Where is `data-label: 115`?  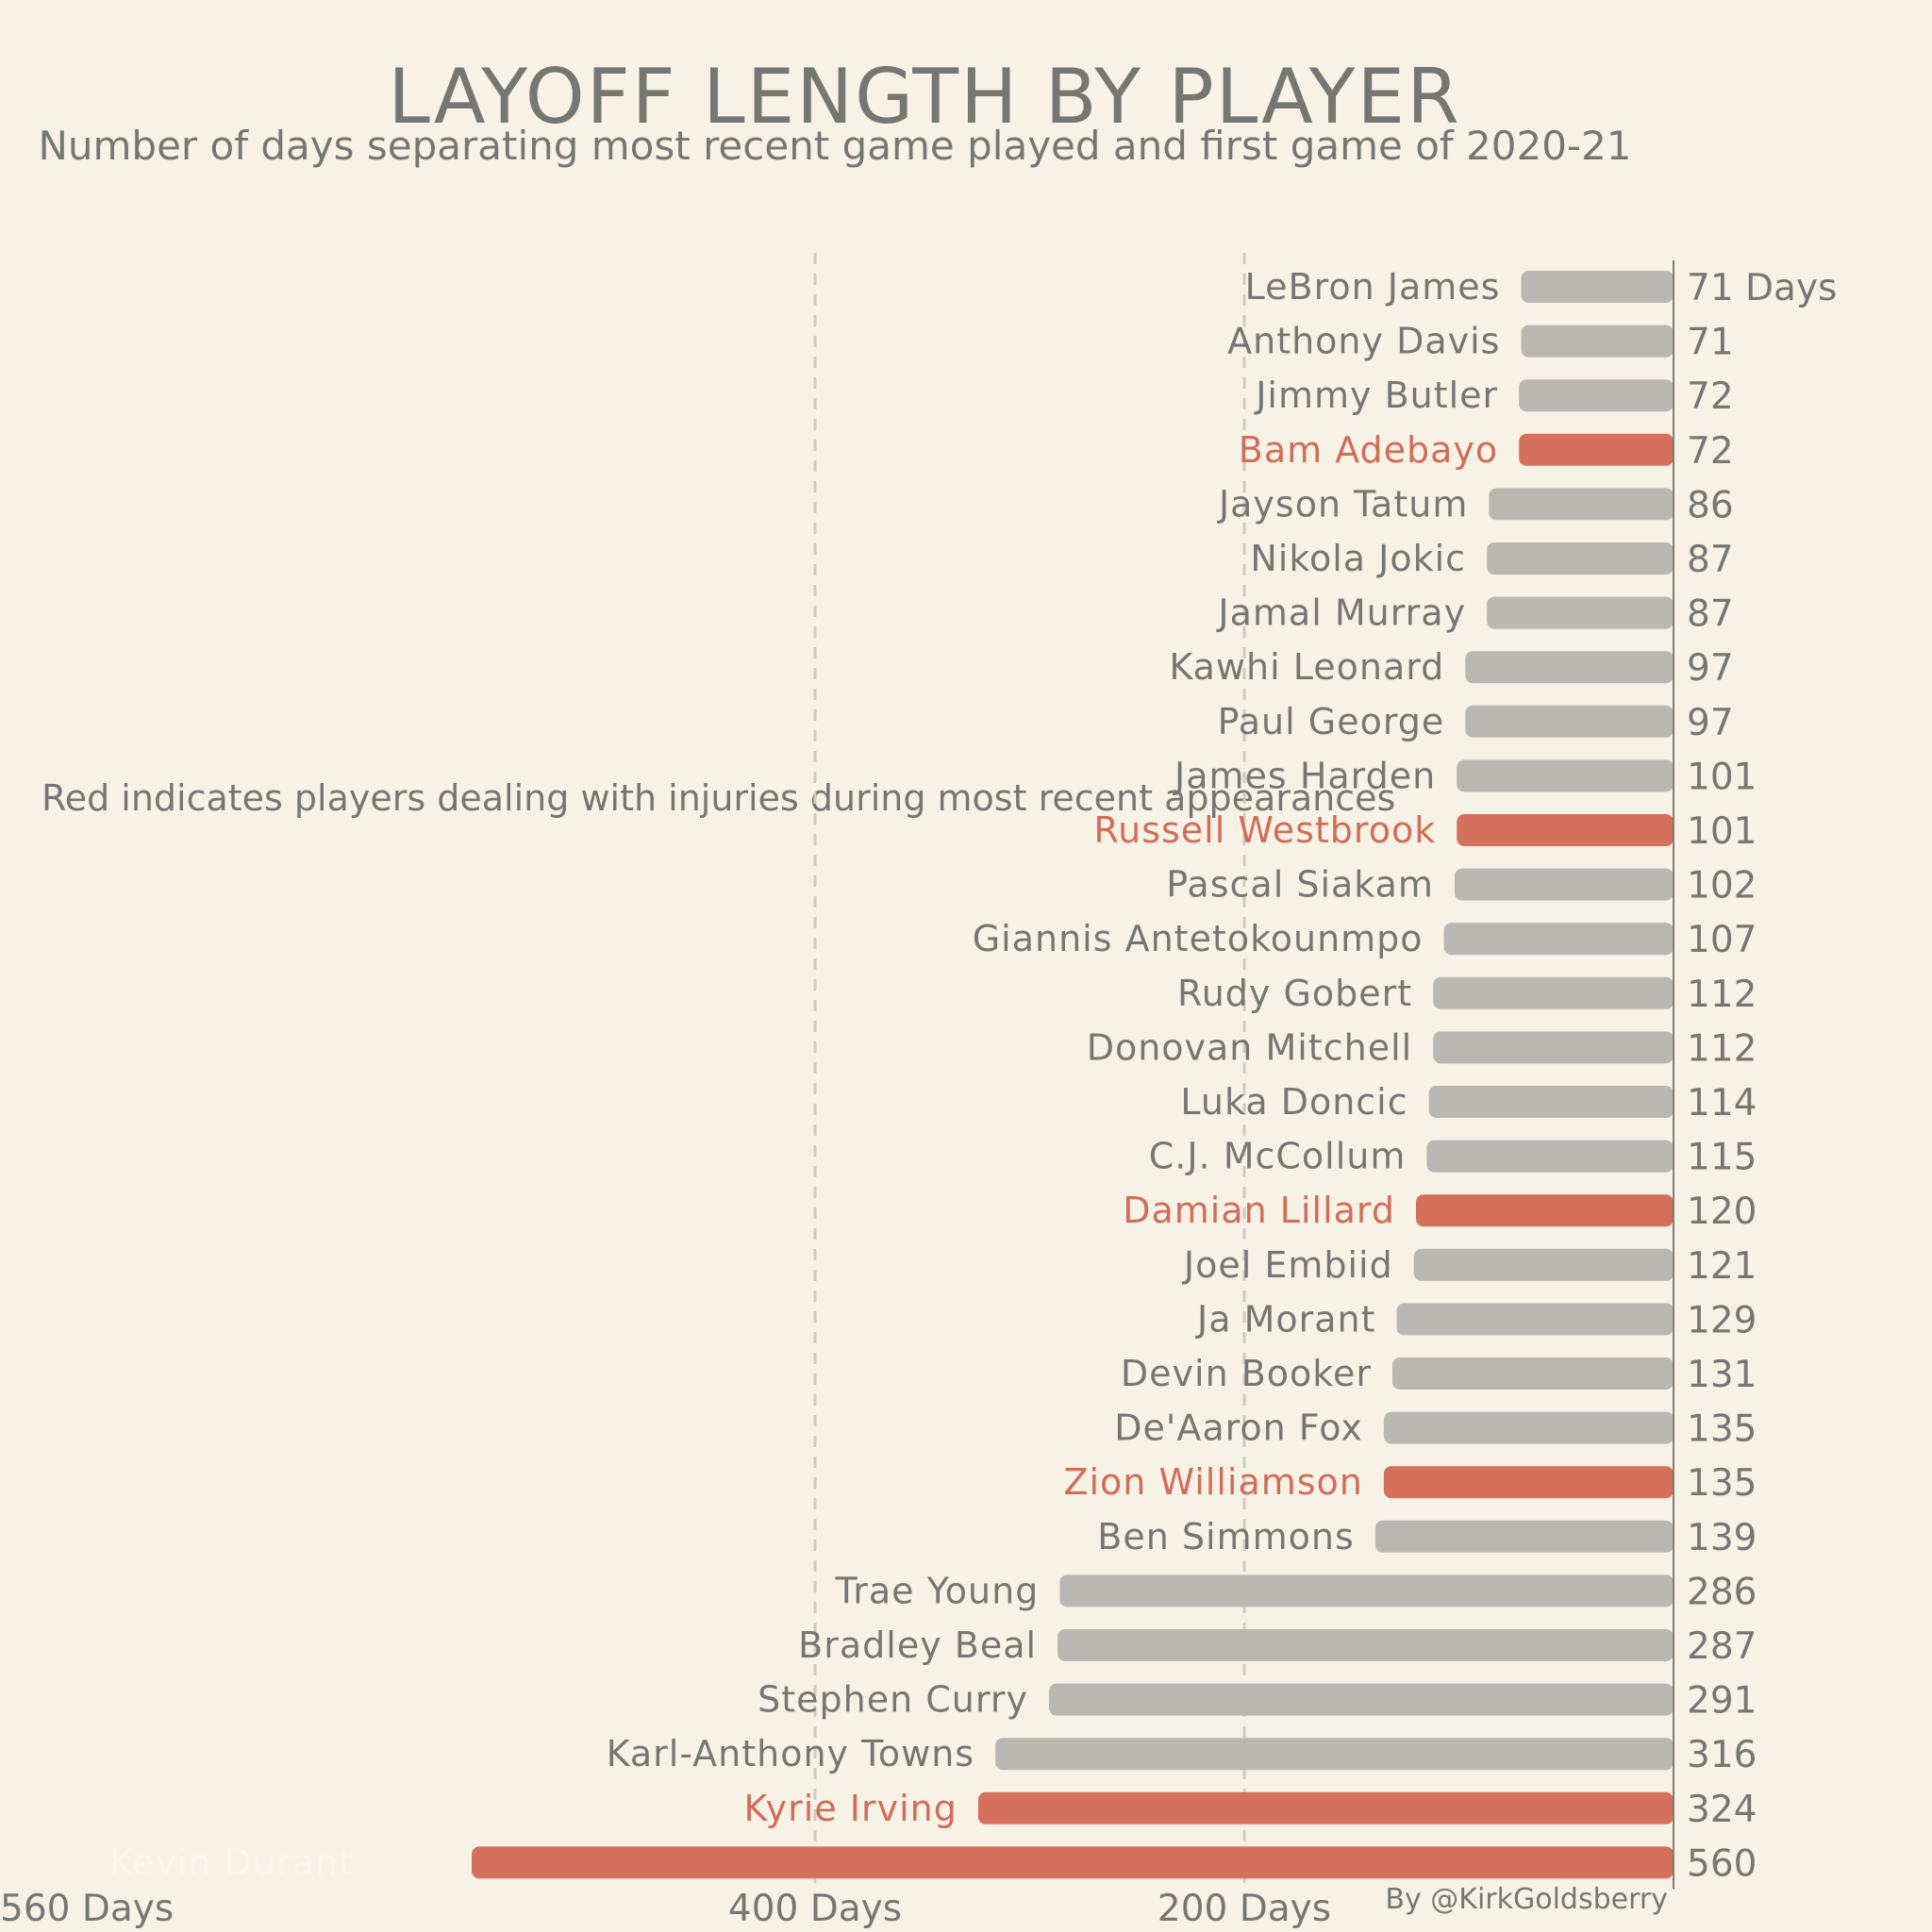
data-label: 115 is located at coordinates (1722, 1158).